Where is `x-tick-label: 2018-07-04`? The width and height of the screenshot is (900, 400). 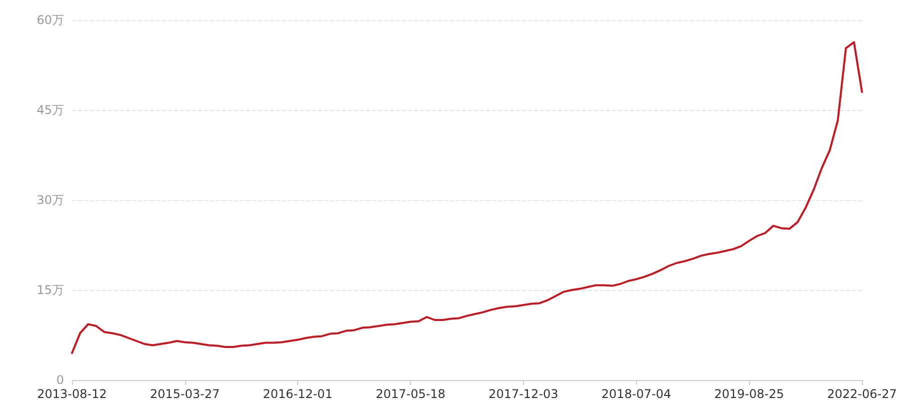 x-tick-label: 2018-07-04 is located at coordinates (636, 393).